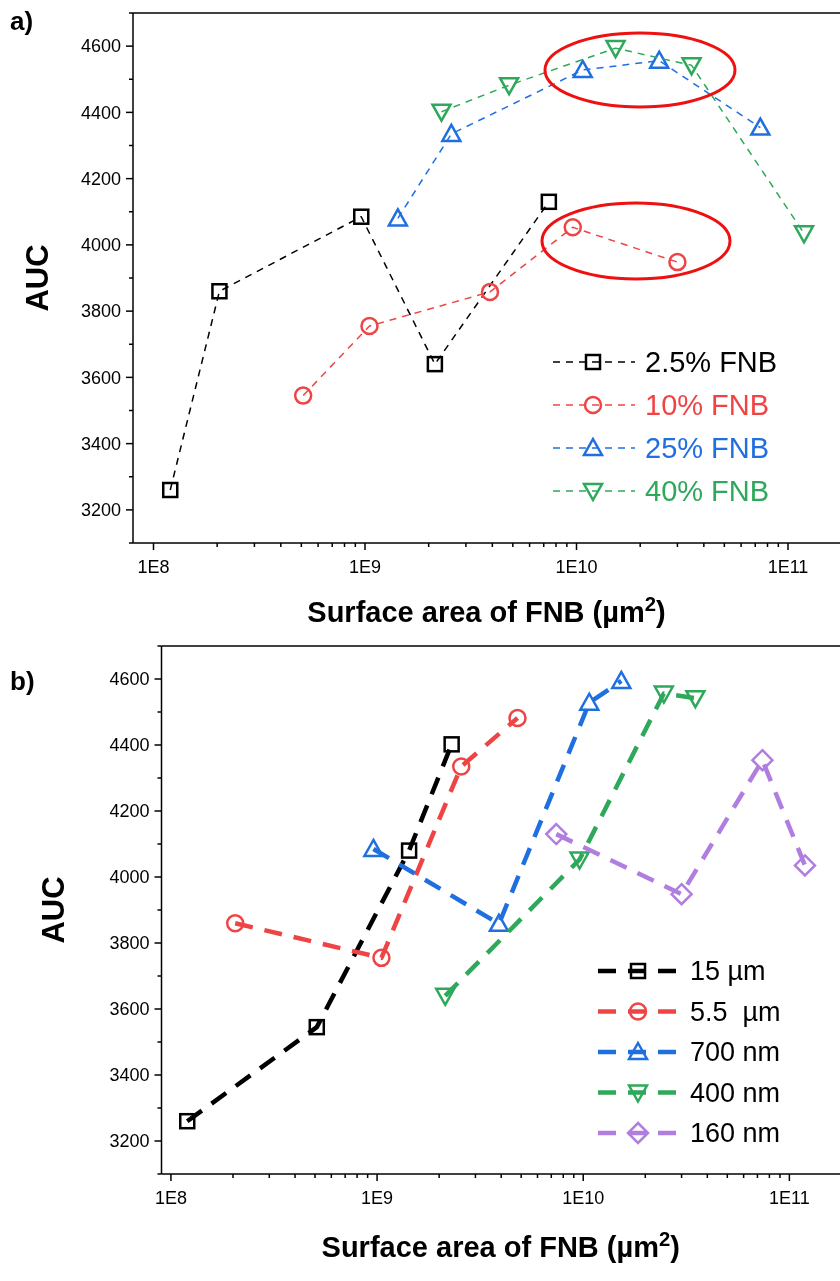 This screenshot has width=840, height=1281. Describe the element at coordinates (735, 1133) in the screenshot. I see `legend-label: 160 nm` at that location.